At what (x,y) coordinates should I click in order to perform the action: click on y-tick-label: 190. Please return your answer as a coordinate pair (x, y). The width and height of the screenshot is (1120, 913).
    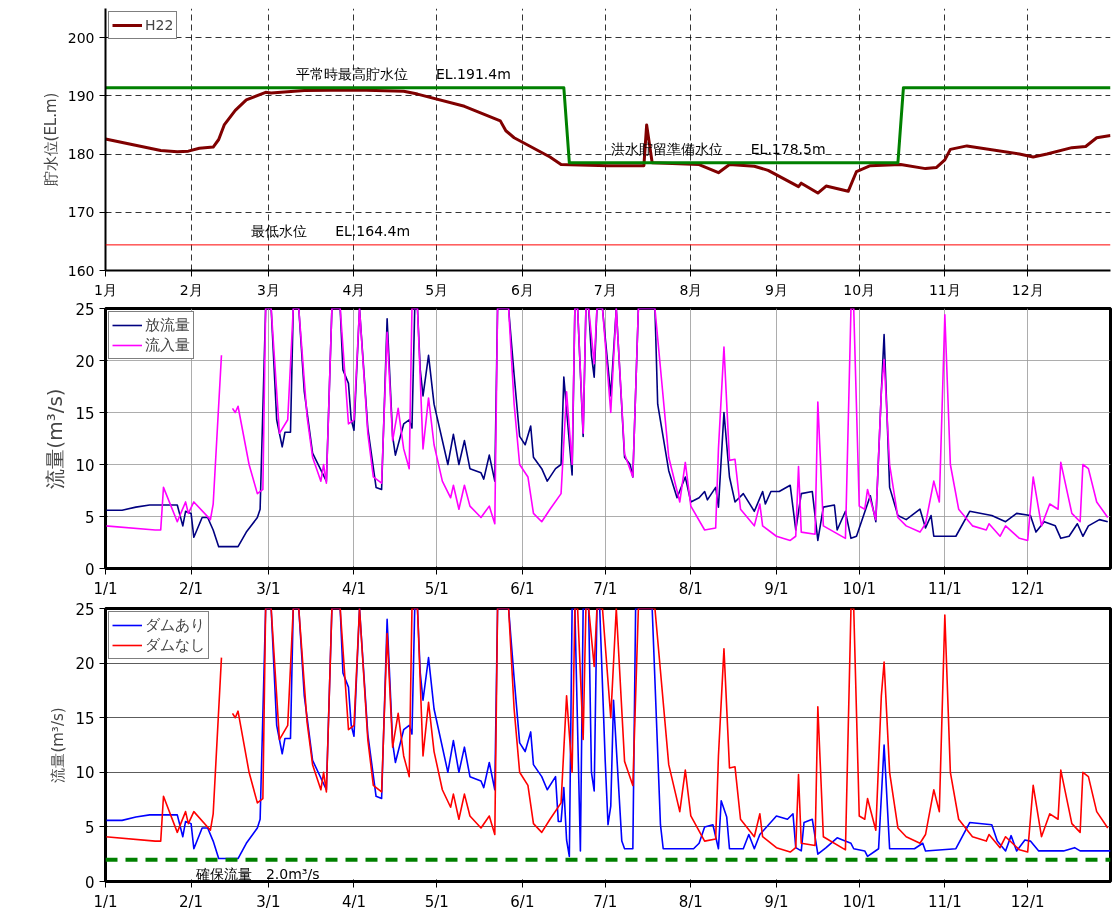
    Looking at the image, I should click on (81, 95).